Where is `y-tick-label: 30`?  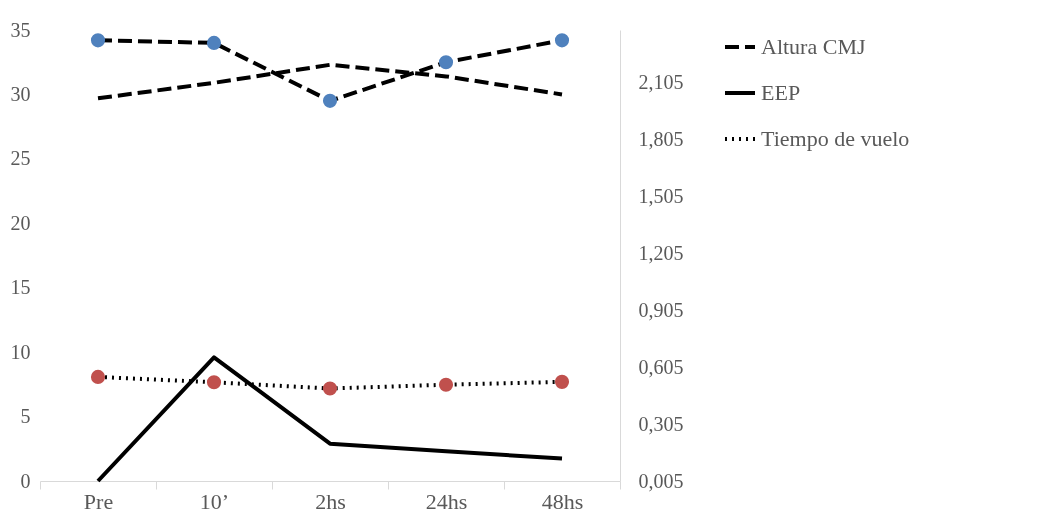
y-tick-label: 30 is located at coordinates (20, 93).